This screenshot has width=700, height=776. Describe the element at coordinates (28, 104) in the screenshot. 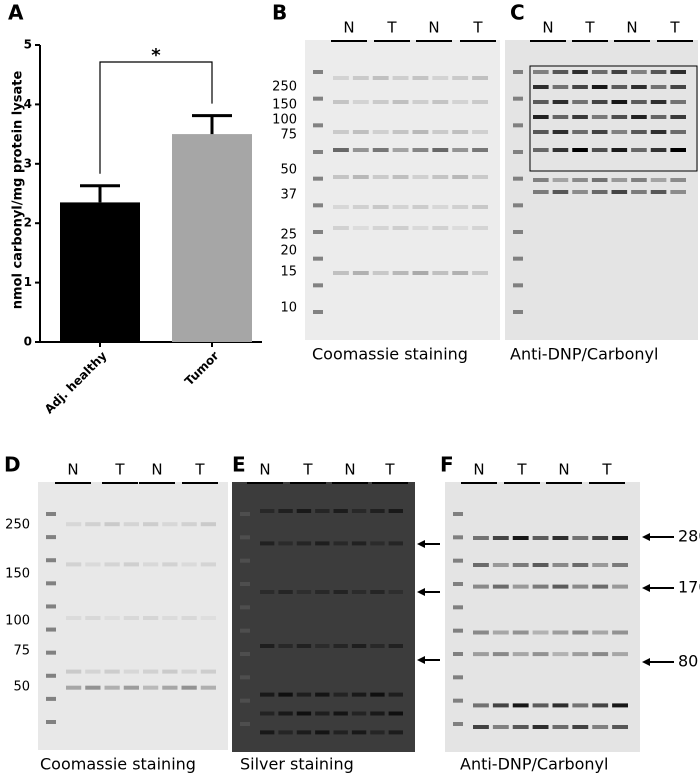

I see `y-tick-label: 4` at that location.